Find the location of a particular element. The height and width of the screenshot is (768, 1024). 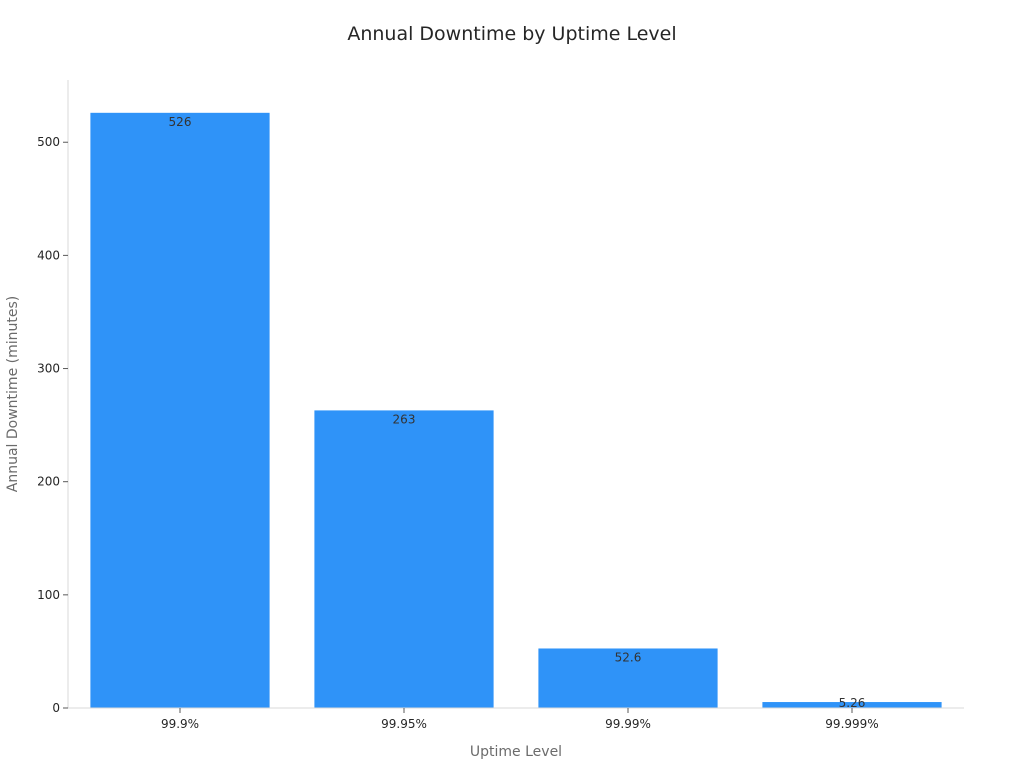

data-label-4: 5.26 is located at coordinates (852, 703).